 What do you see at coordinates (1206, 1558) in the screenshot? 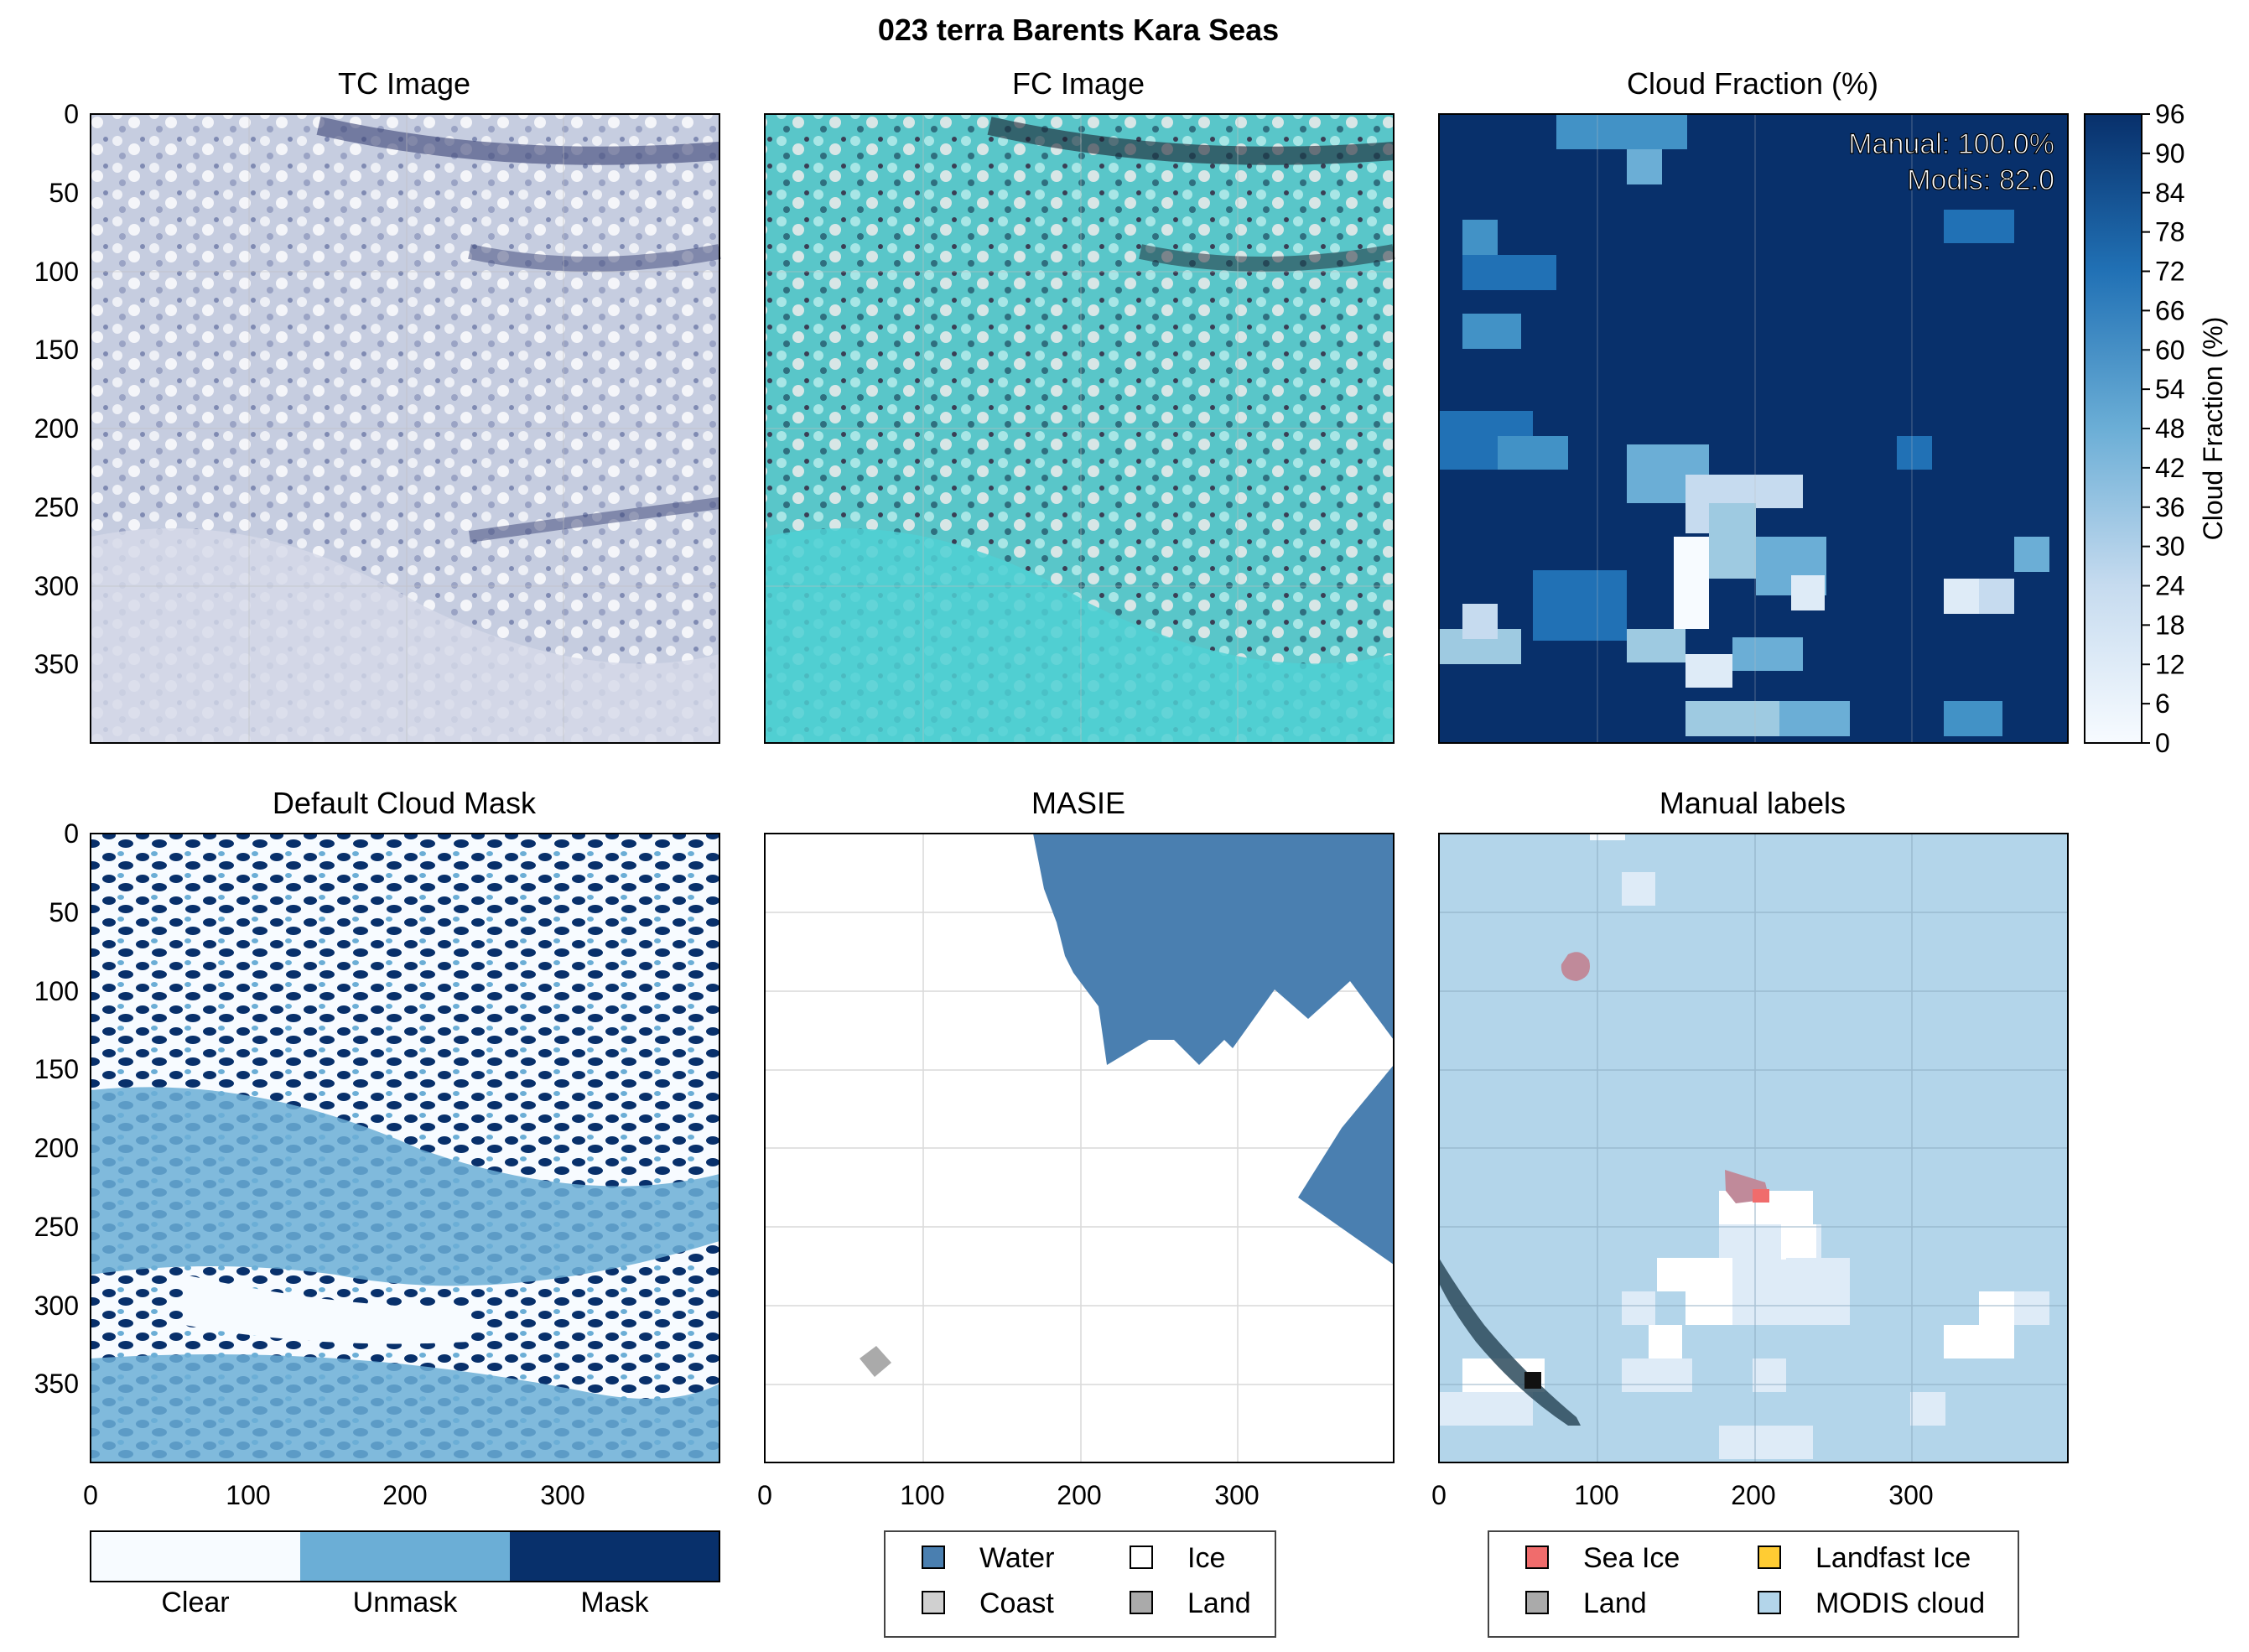
I see `legend-label-ice: Ice` at bounding box center [1206, 1558].